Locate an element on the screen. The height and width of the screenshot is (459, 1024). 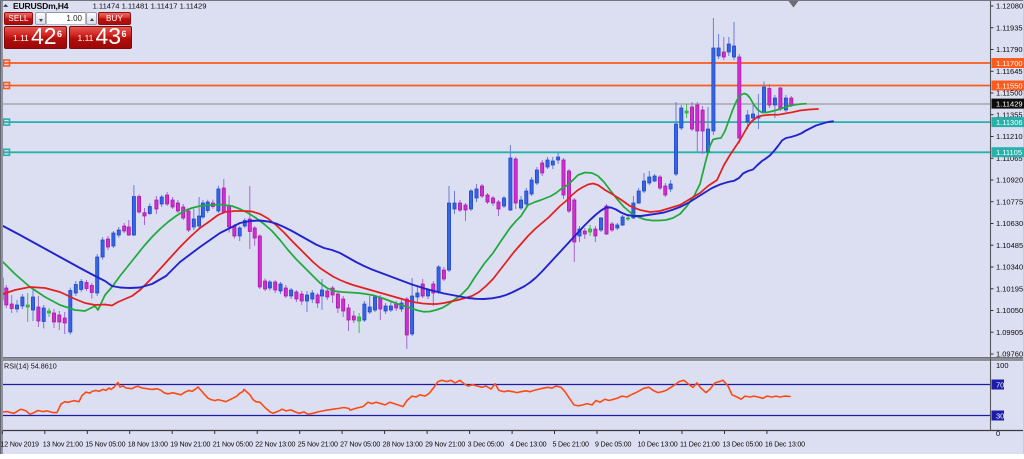
svg-text: 3 Dec 05:00 is located at coordinates (486, 445).